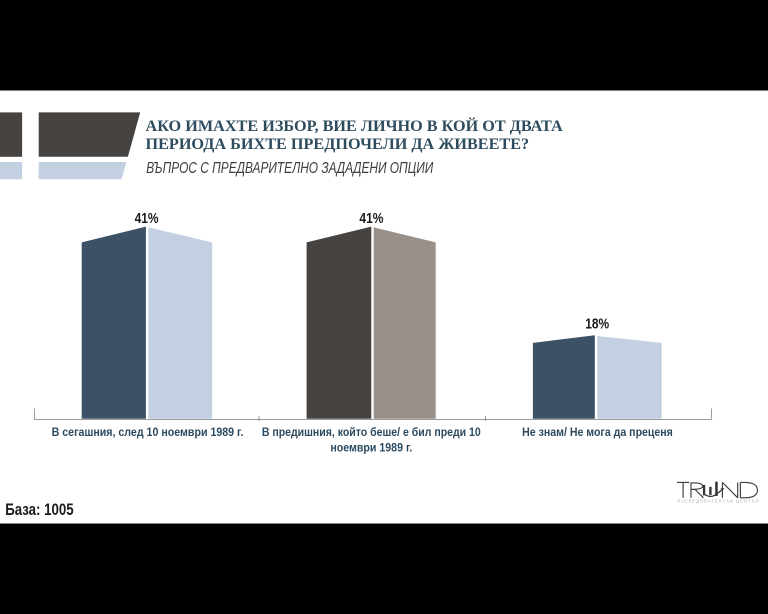  Describe the element at coordinates (597, 433) in the screenshot. I see `svg-text: Не знам/ Не мога да преценя` at that location.